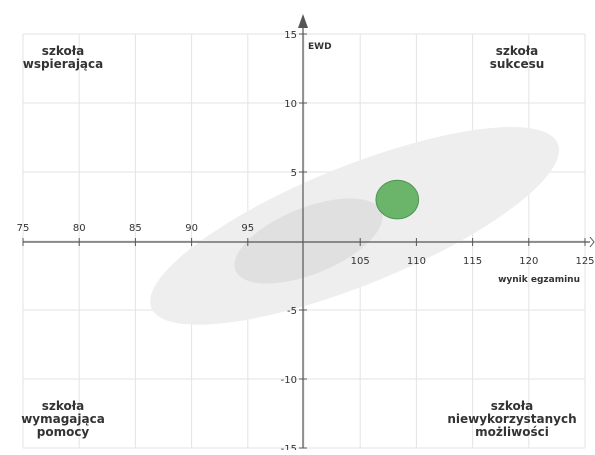 The height and width of the screenshot is (455, 595). What do you see at coordinates (191, 228) in the screenshot?
I see `x-tick-label: 90` at bounding box center [191, 228].